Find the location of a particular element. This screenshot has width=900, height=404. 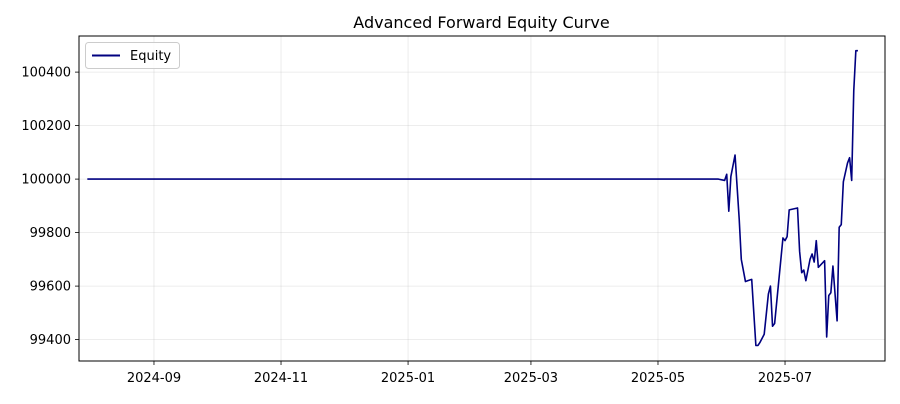

y-tick-label: 100000 is located at coordinates (46, 180).